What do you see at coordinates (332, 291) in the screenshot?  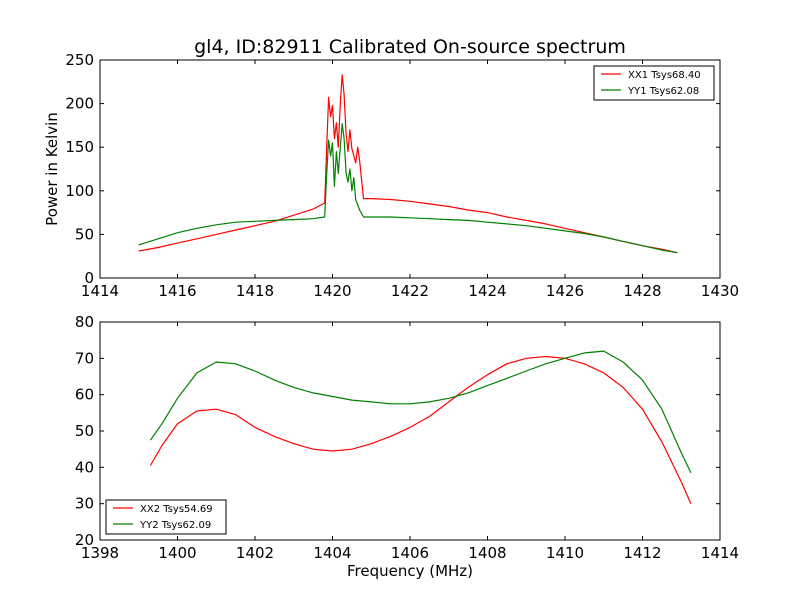 I see `top-x-tick-label: 1420` at bounding box center [332, 291].